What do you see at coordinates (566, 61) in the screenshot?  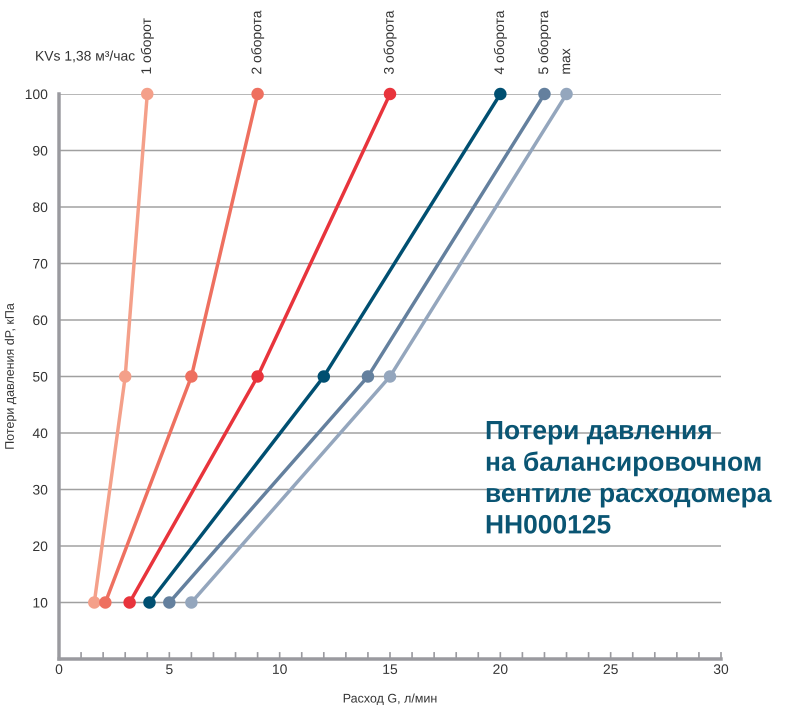 I see `text: max` at bounding box center [566, 61].